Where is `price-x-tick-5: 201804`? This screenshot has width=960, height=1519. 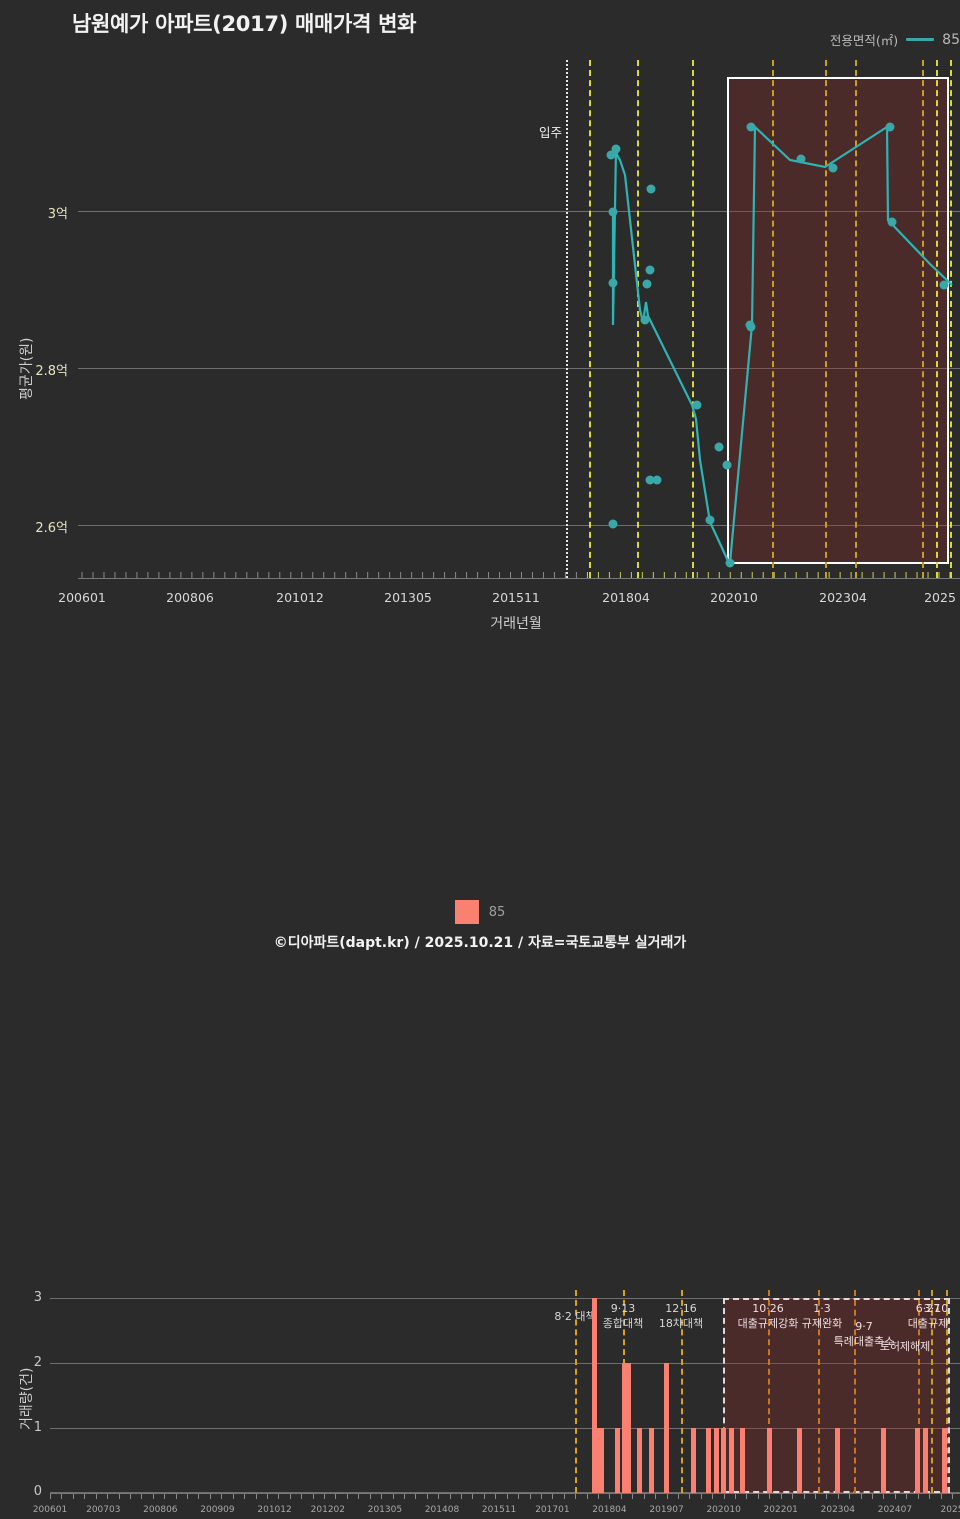 price-x-tick-5: 201804 is located at coordinates (626, 597).